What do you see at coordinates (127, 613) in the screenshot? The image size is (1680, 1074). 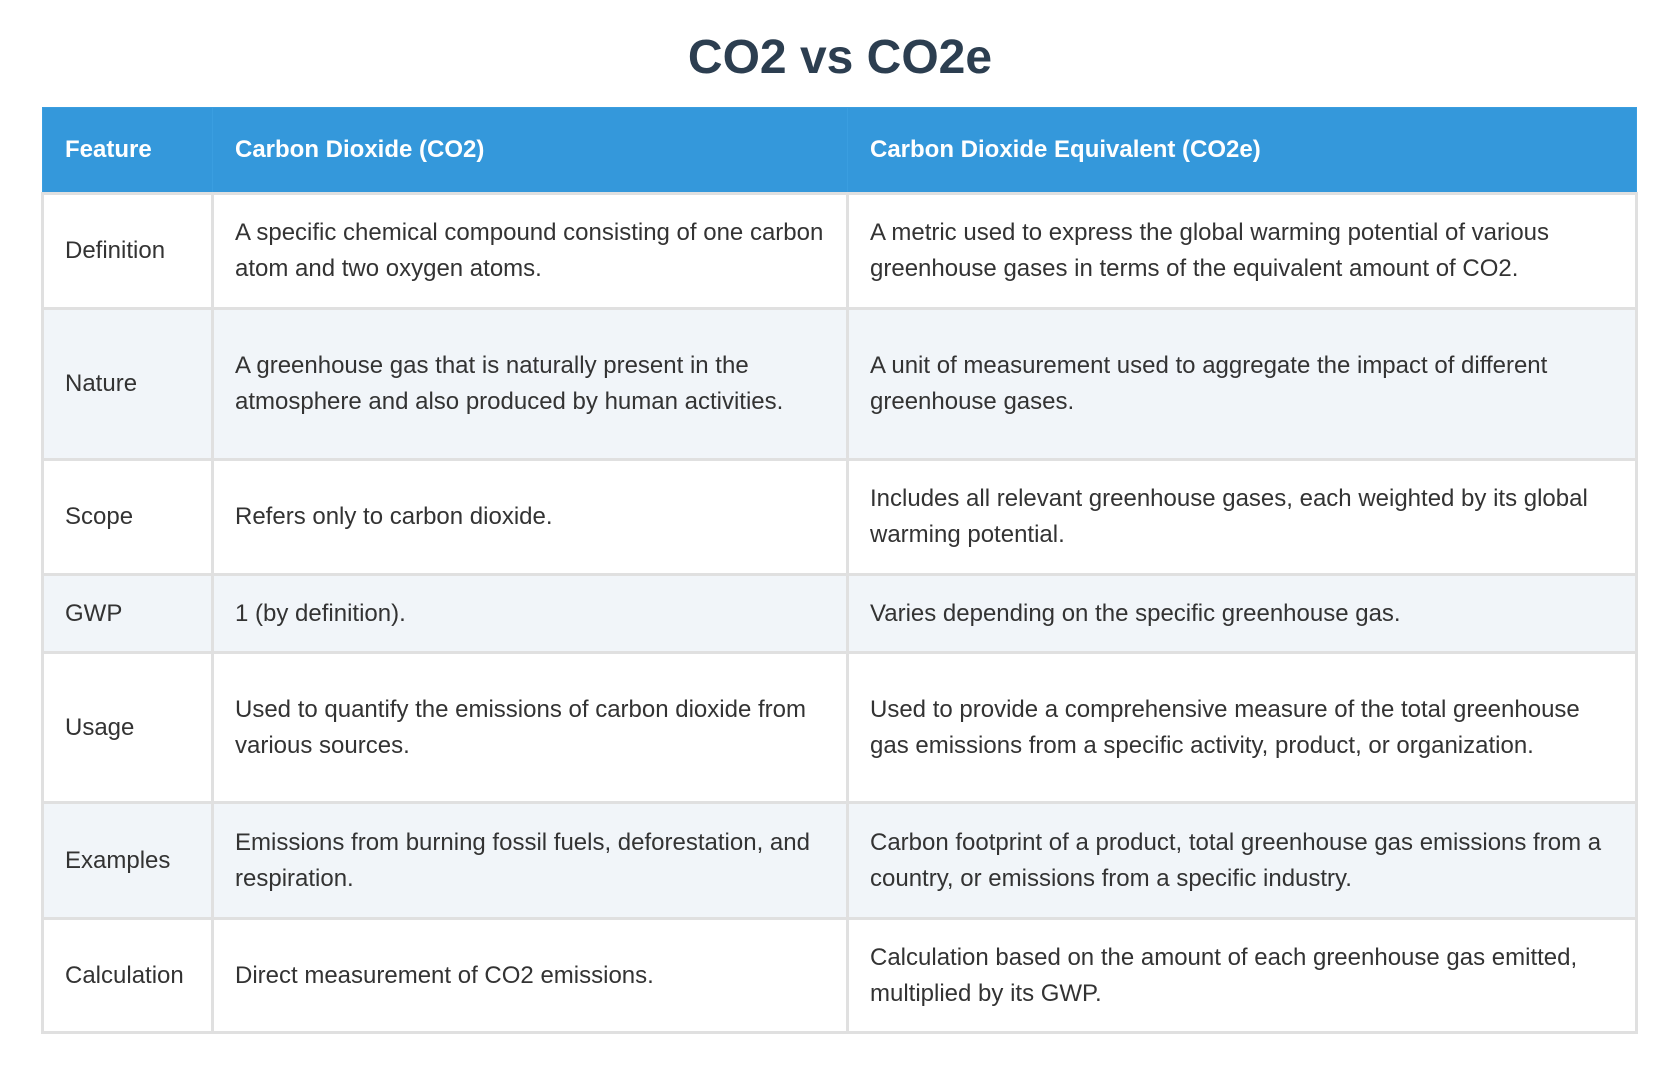 I see `feature-cell: GWP` at bounding box center [127, 613].